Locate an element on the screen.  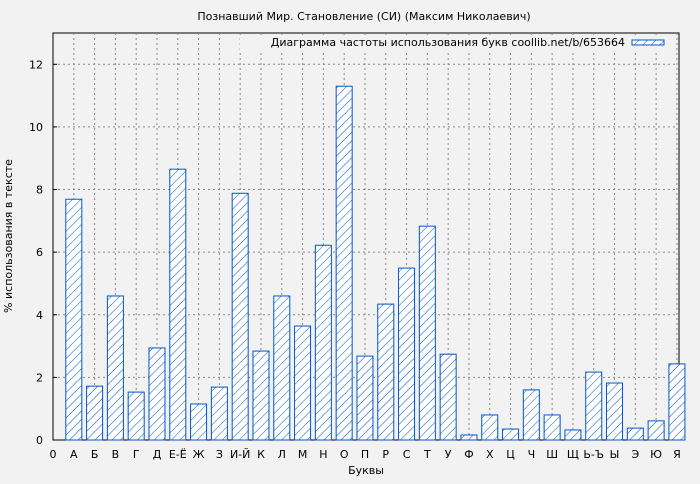
y-tick-label: 0 is located at coordinates (39, 440).